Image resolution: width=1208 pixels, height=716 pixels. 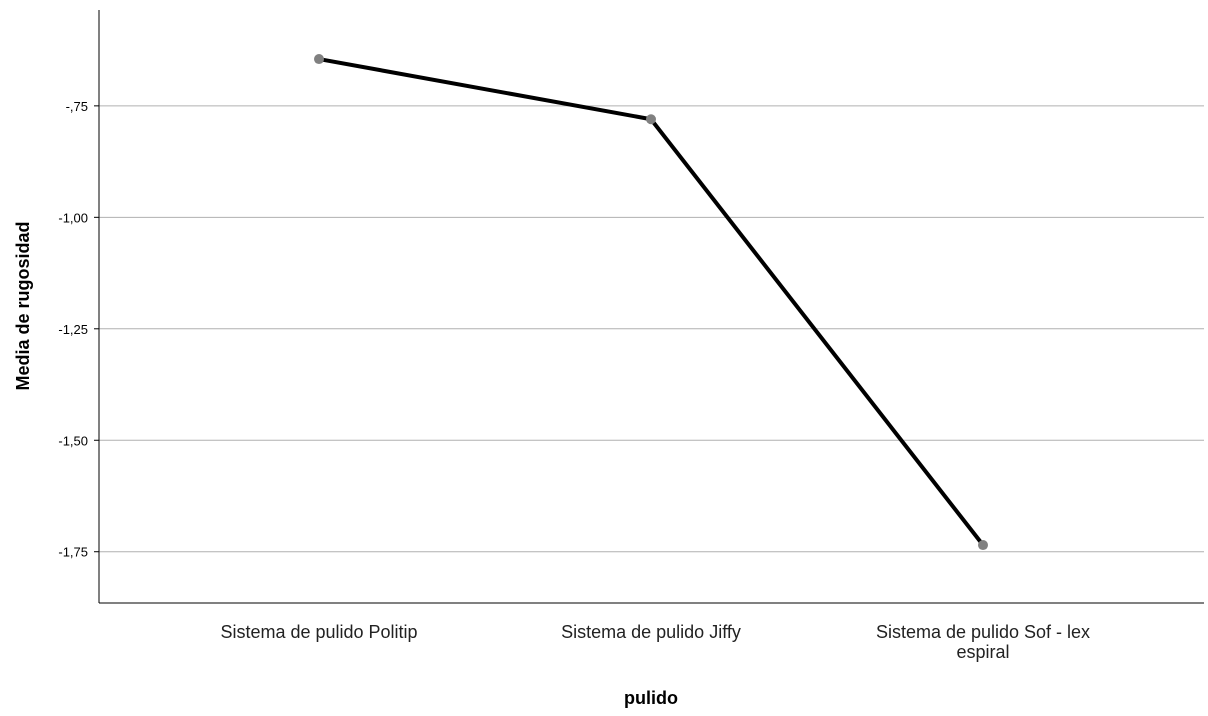 What do you see at coordinates (982, 652) in the screenshot?
I see `x-category-label-line: espiral` at bounding box center [982, 652].